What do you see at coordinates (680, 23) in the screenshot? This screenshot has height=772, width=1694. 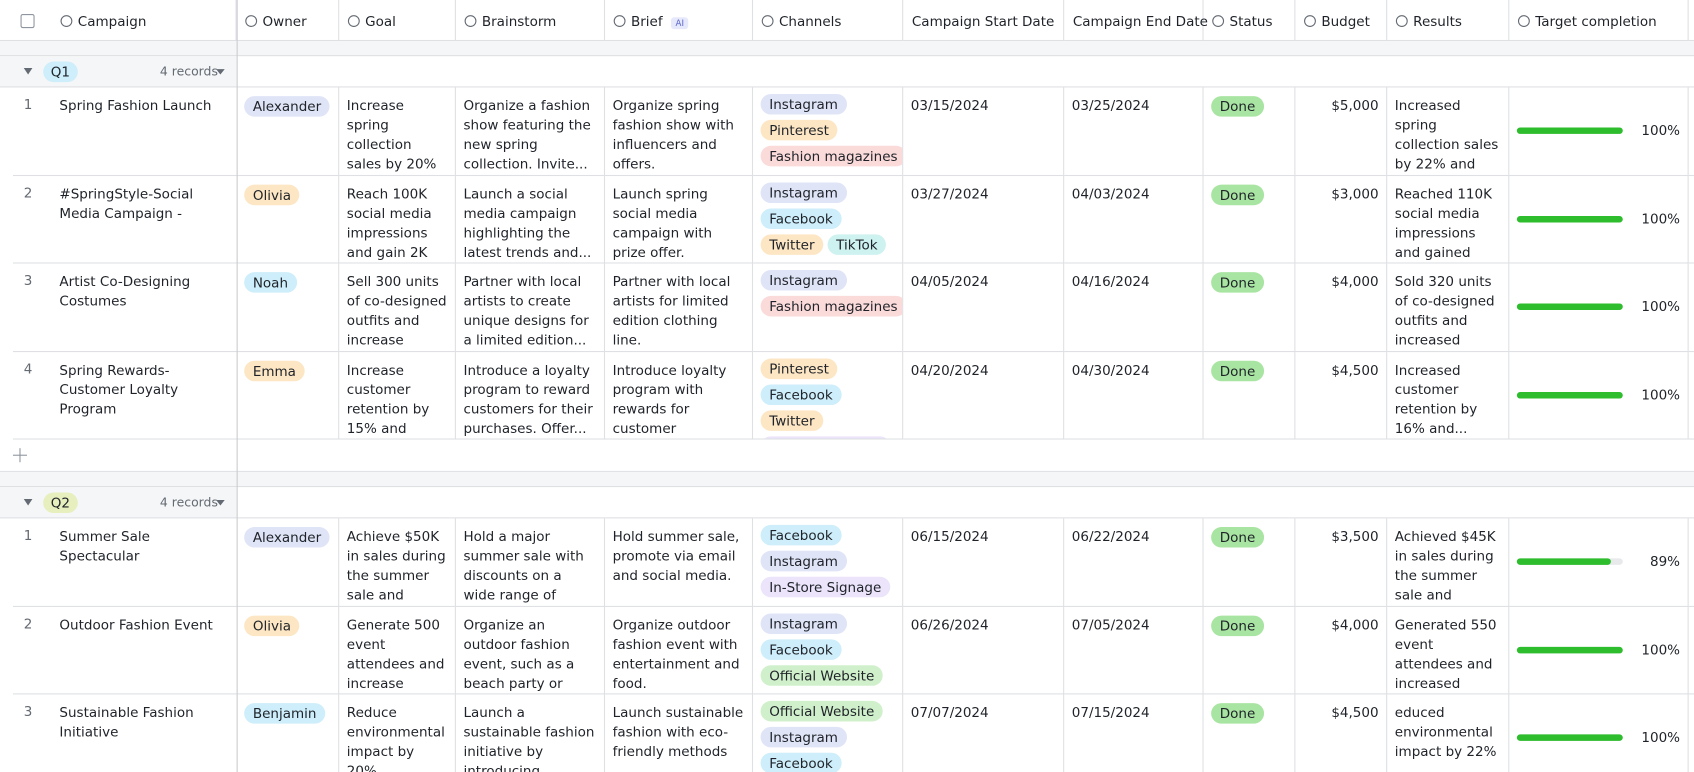 I see `ai-badge: AI` at bounding box center [680, 23].